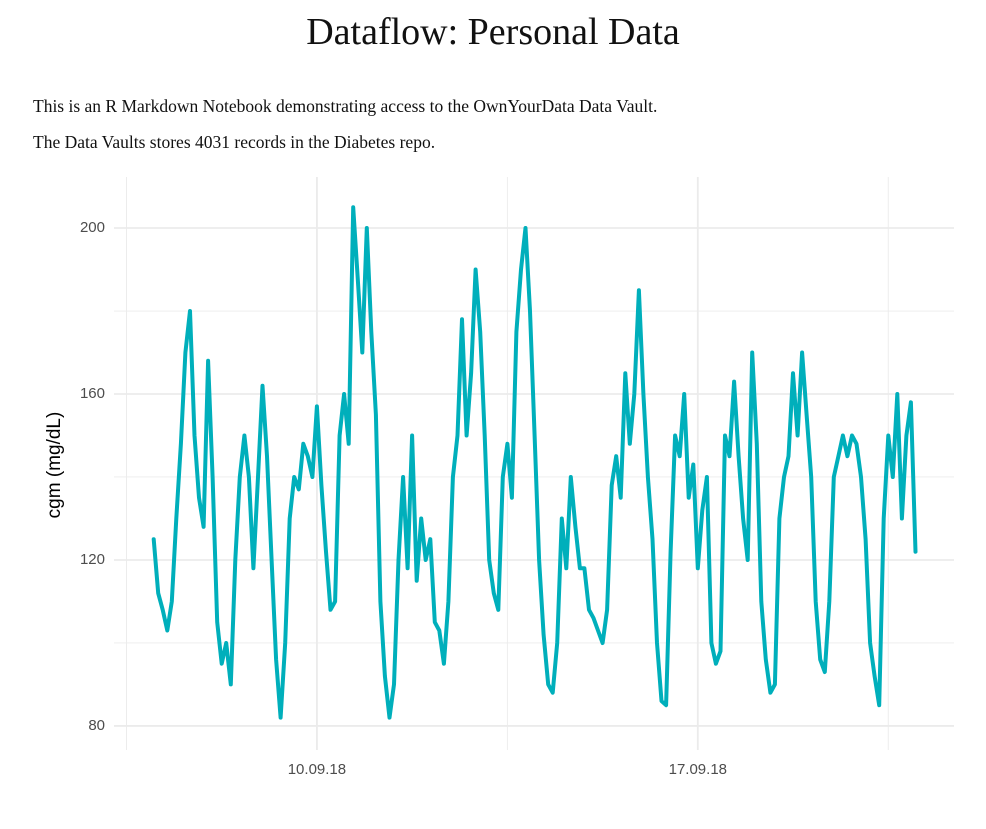  Describe the element at coordinates (54, 465) in the screenshot. I see `y-axis-label: cgm (mg/dL)` at that location.